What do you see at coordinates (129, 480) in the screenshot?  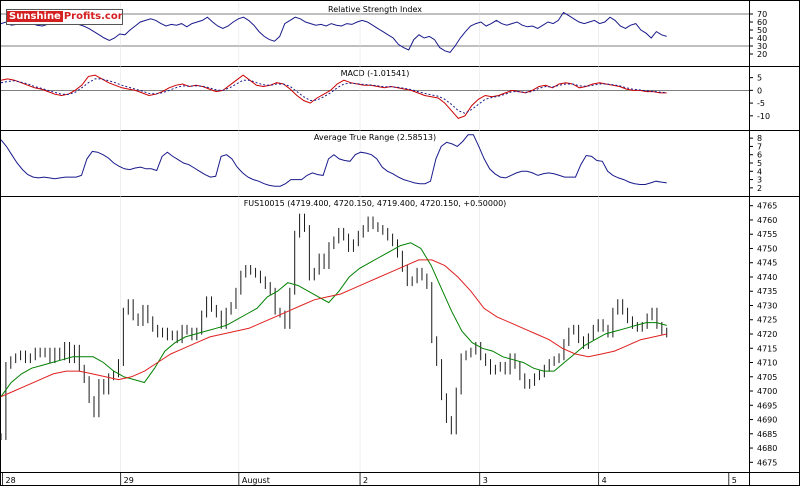 I see `x-tick-label: 29` at bounding box center [129, 480].